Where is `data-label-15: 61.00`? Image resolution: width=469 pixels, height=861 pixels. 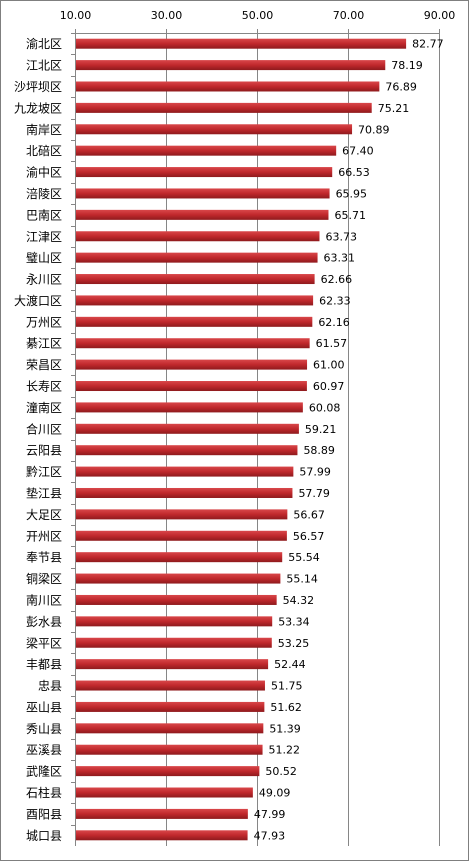 data-label-15: 61.00 is located at coordinates (329, 365).